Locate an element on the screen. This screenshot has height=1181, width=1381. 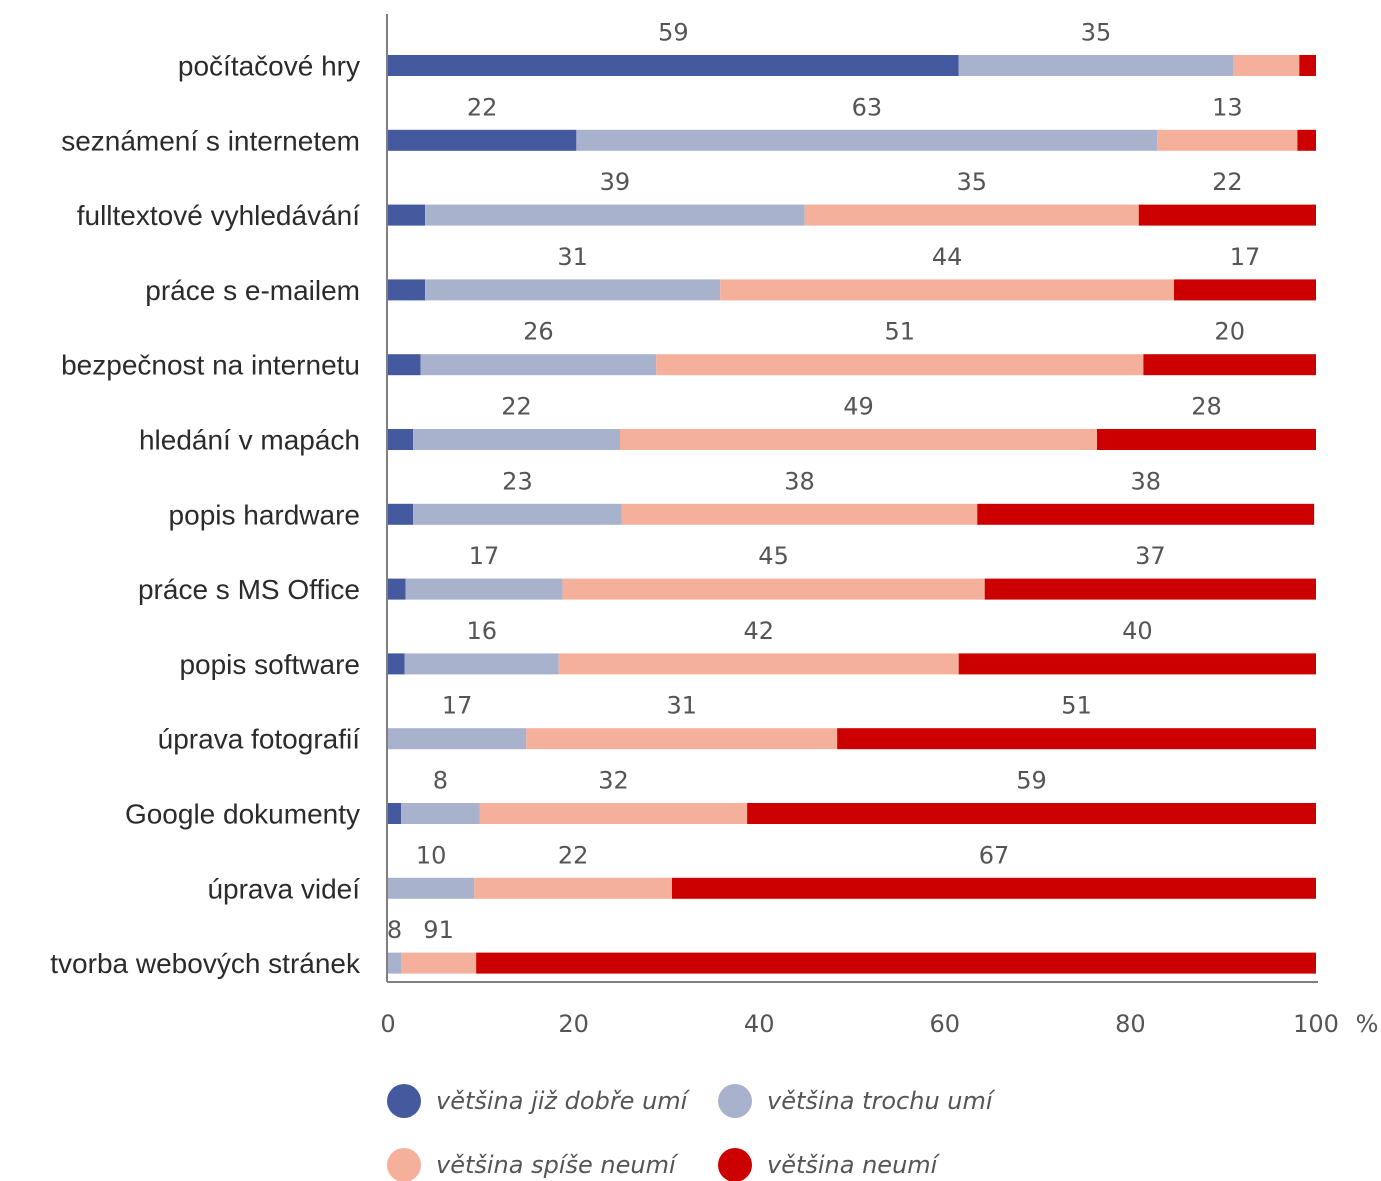
x-tick-label: 40 is located at coordinates (759, 1024).